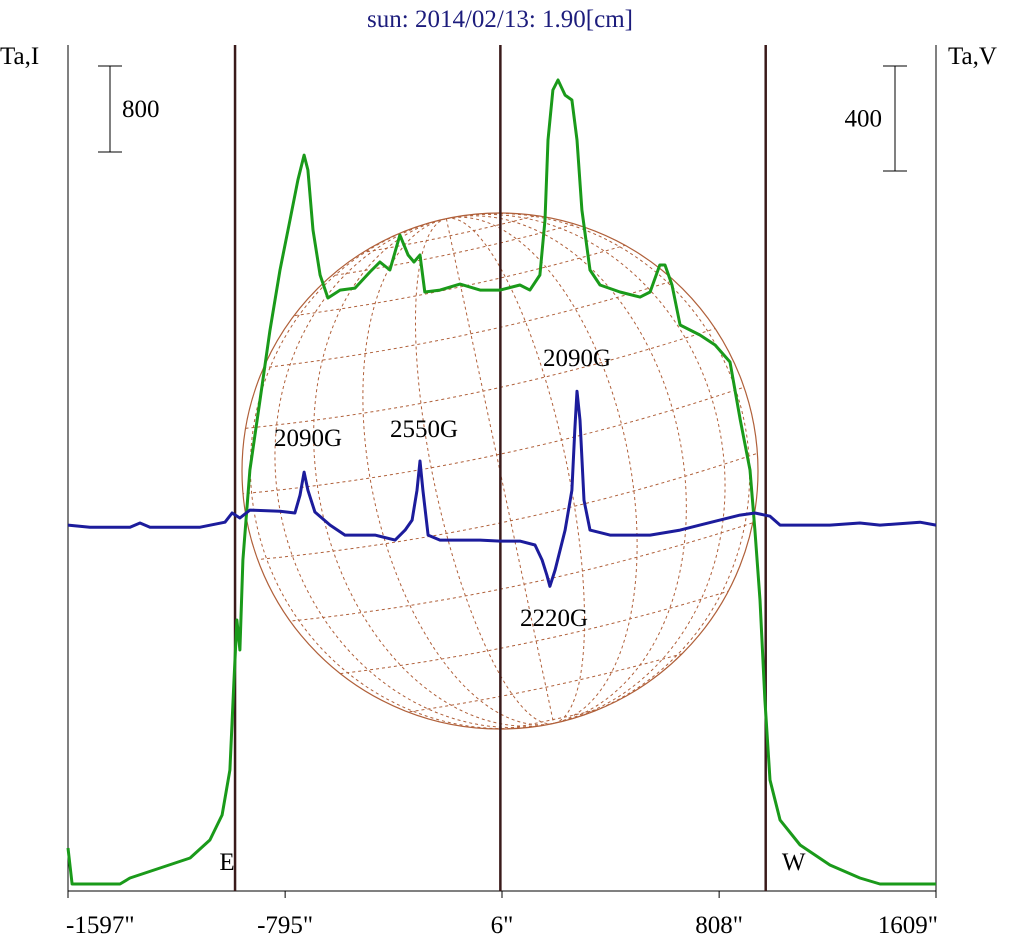 The image size is (1009, 941). What do you see at coordinates (424, 429) in the screenshot?
I see `annotation: 2550G` at bounding box center [424, 429].